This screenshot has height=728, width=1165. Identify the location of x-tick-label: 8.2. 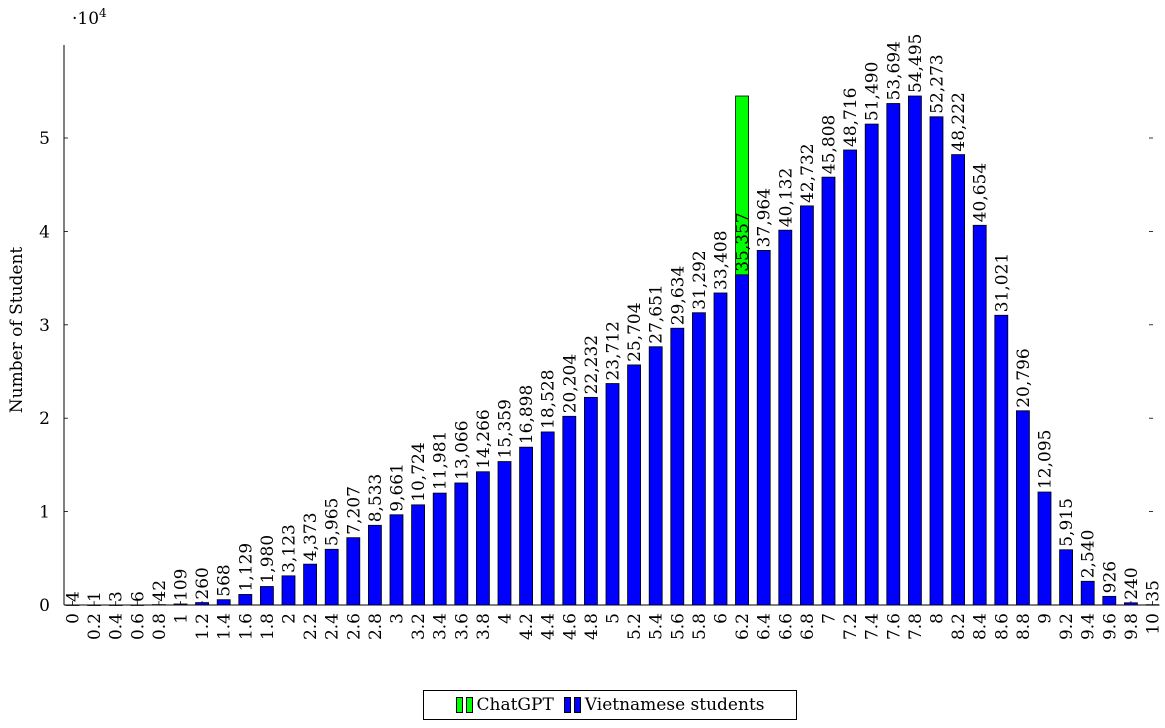
(959, 626).